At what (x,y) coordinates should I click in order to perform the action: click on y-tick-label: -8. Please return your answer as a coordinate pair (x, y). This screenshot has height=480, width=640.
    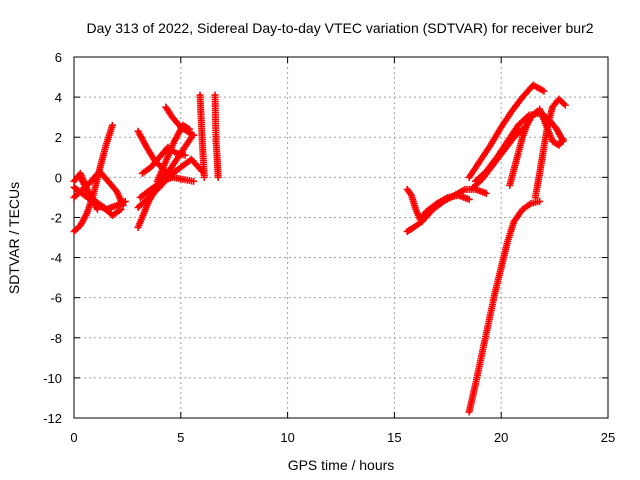
    Looking at the image, I should click on (56, 338).